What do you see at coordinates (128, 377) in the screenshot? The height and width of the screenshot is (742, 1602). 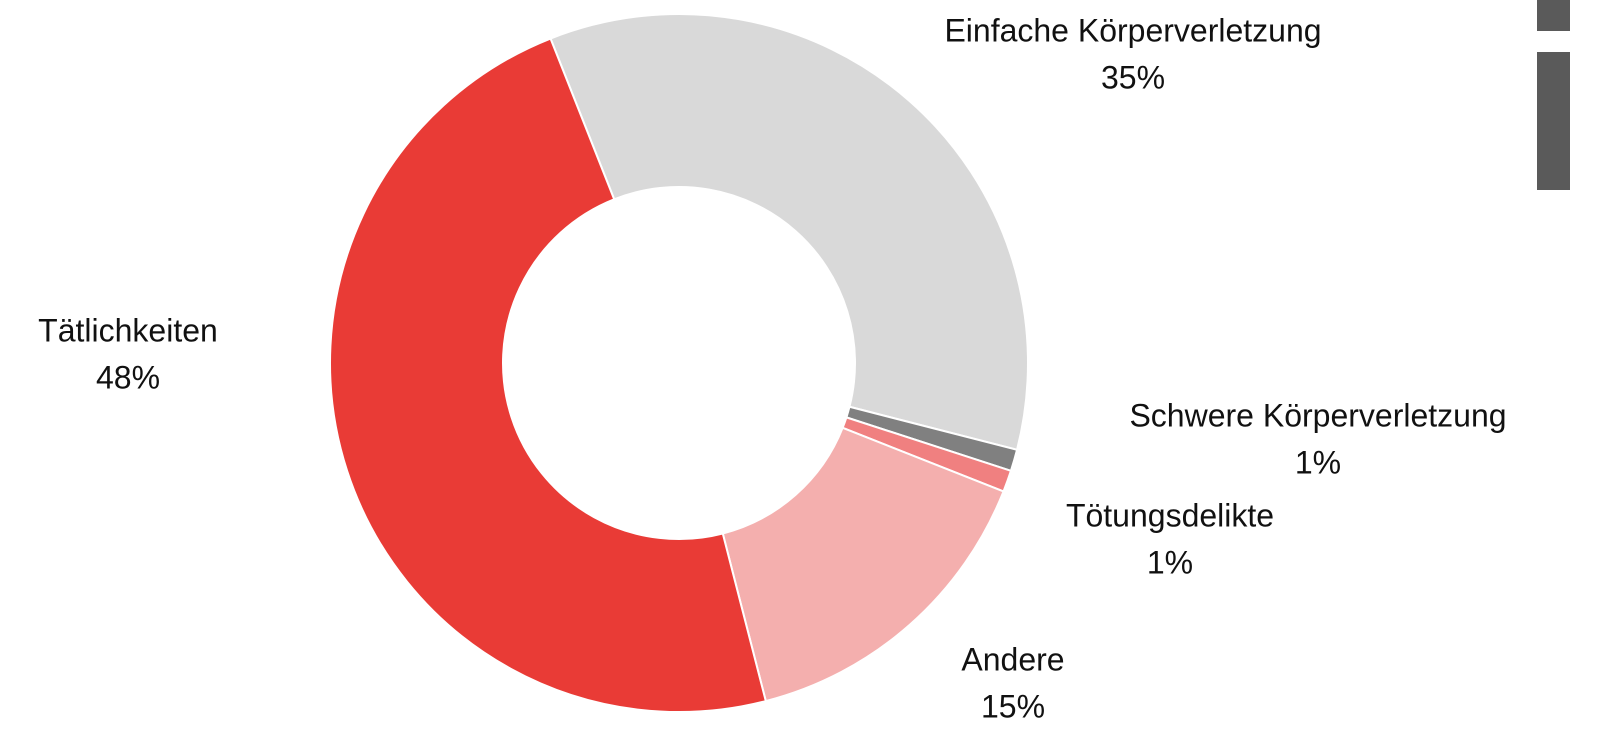 I see `segment-value: 48%` at bounding box center [128, 377].